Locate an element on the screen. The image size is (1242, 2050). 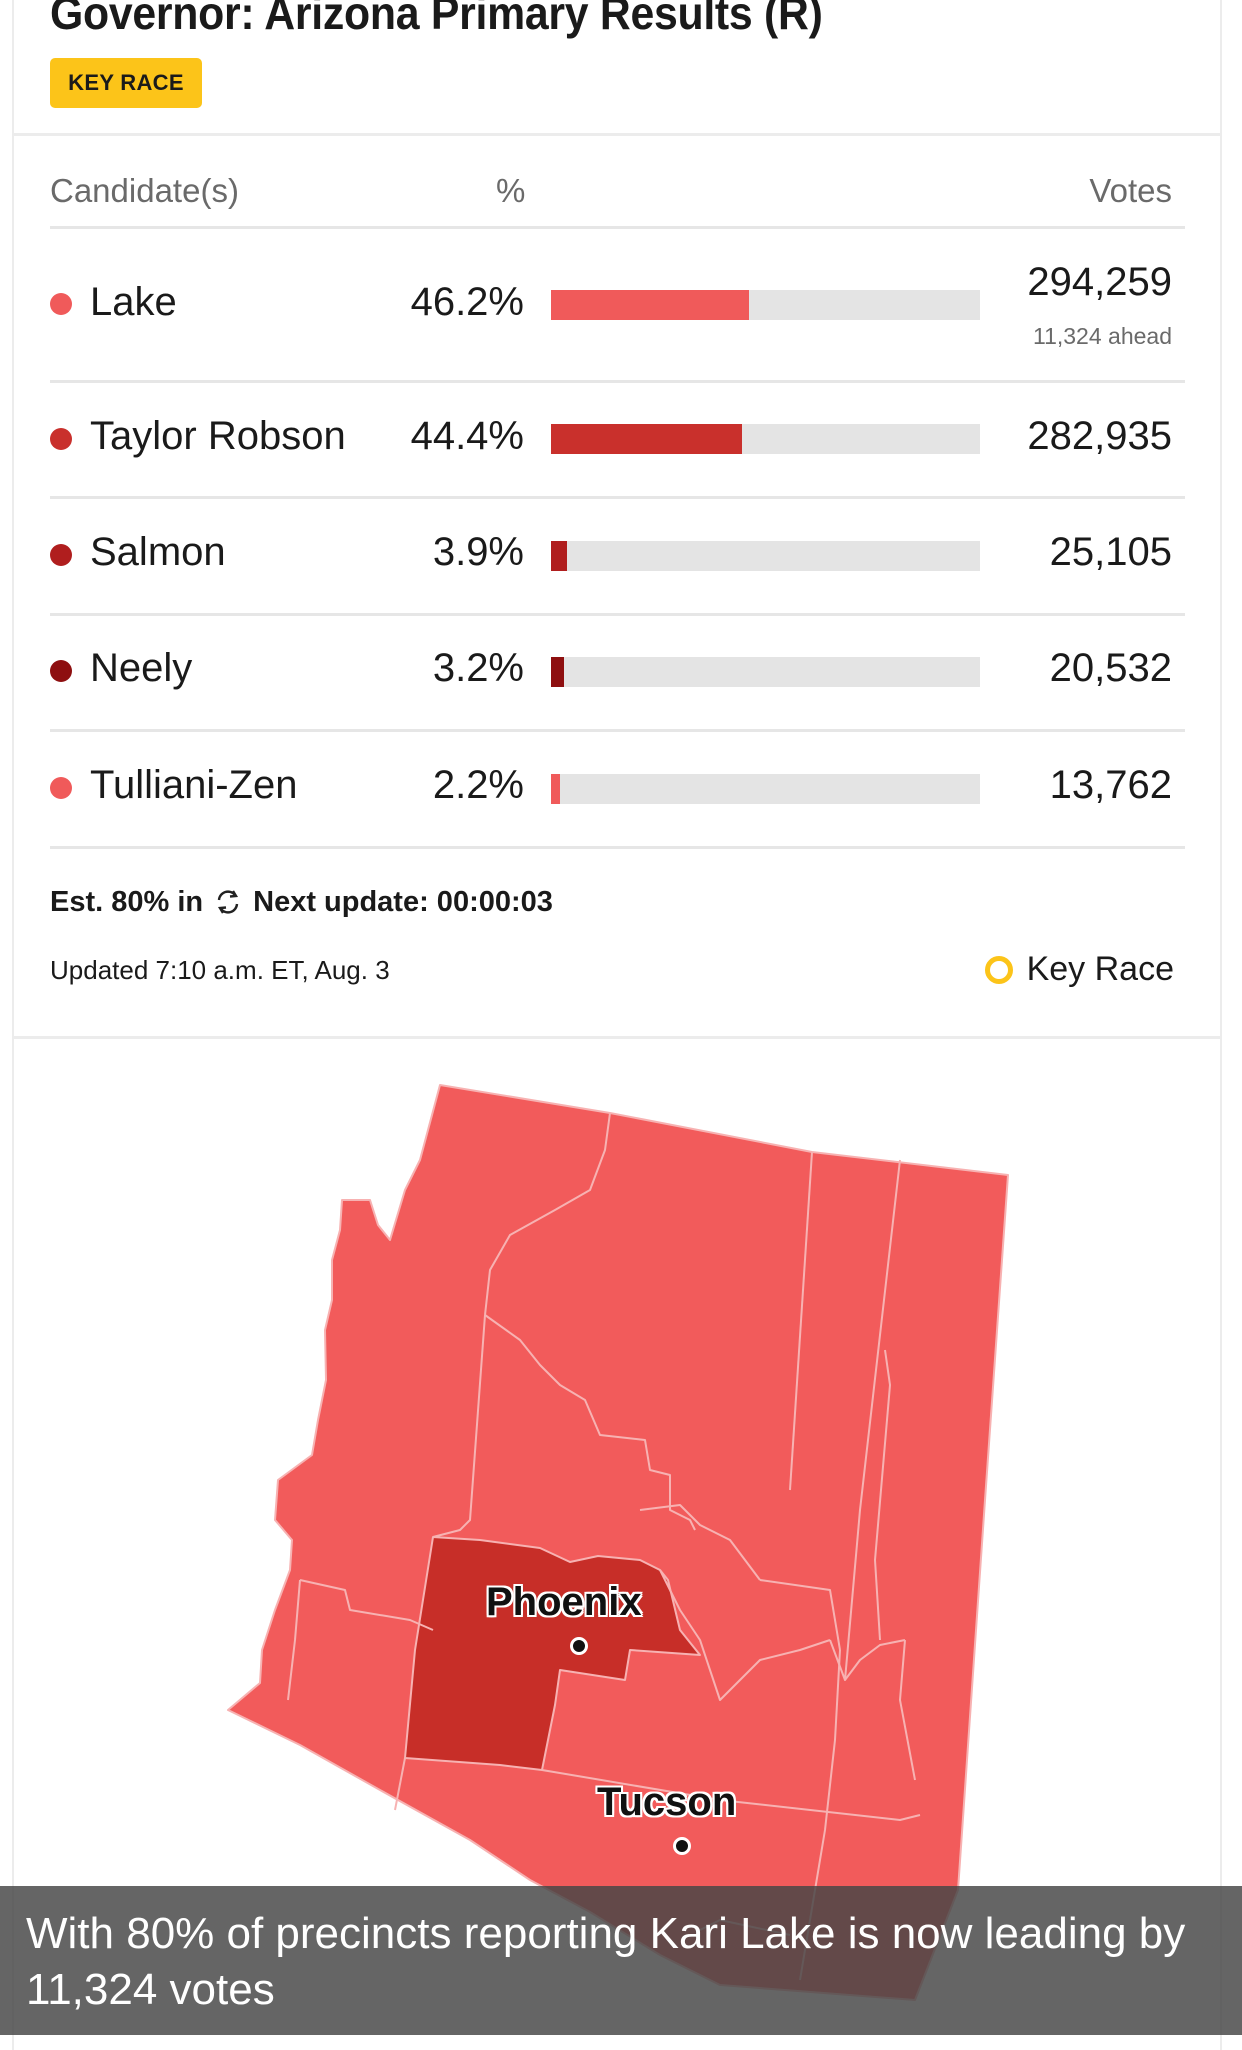
city-label-phoenix: Phoenix is located at coordinates (564, 1602).